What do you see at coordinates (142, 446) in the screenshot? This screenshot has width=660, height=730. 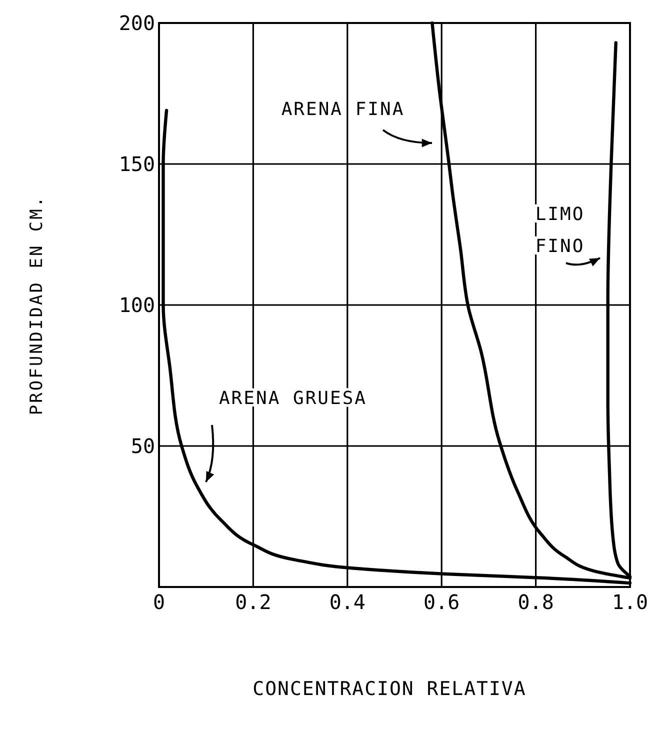 I see `y-tick-label: 50` at bounding box center [142, 446].